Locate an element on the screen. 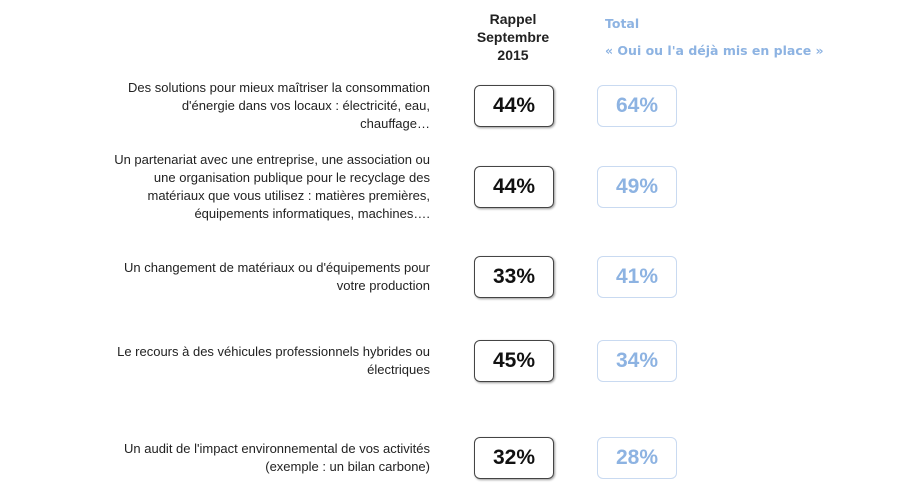 This screenshot has height=491, width=898. total-value: 49% is located at coordinates (637, 187).